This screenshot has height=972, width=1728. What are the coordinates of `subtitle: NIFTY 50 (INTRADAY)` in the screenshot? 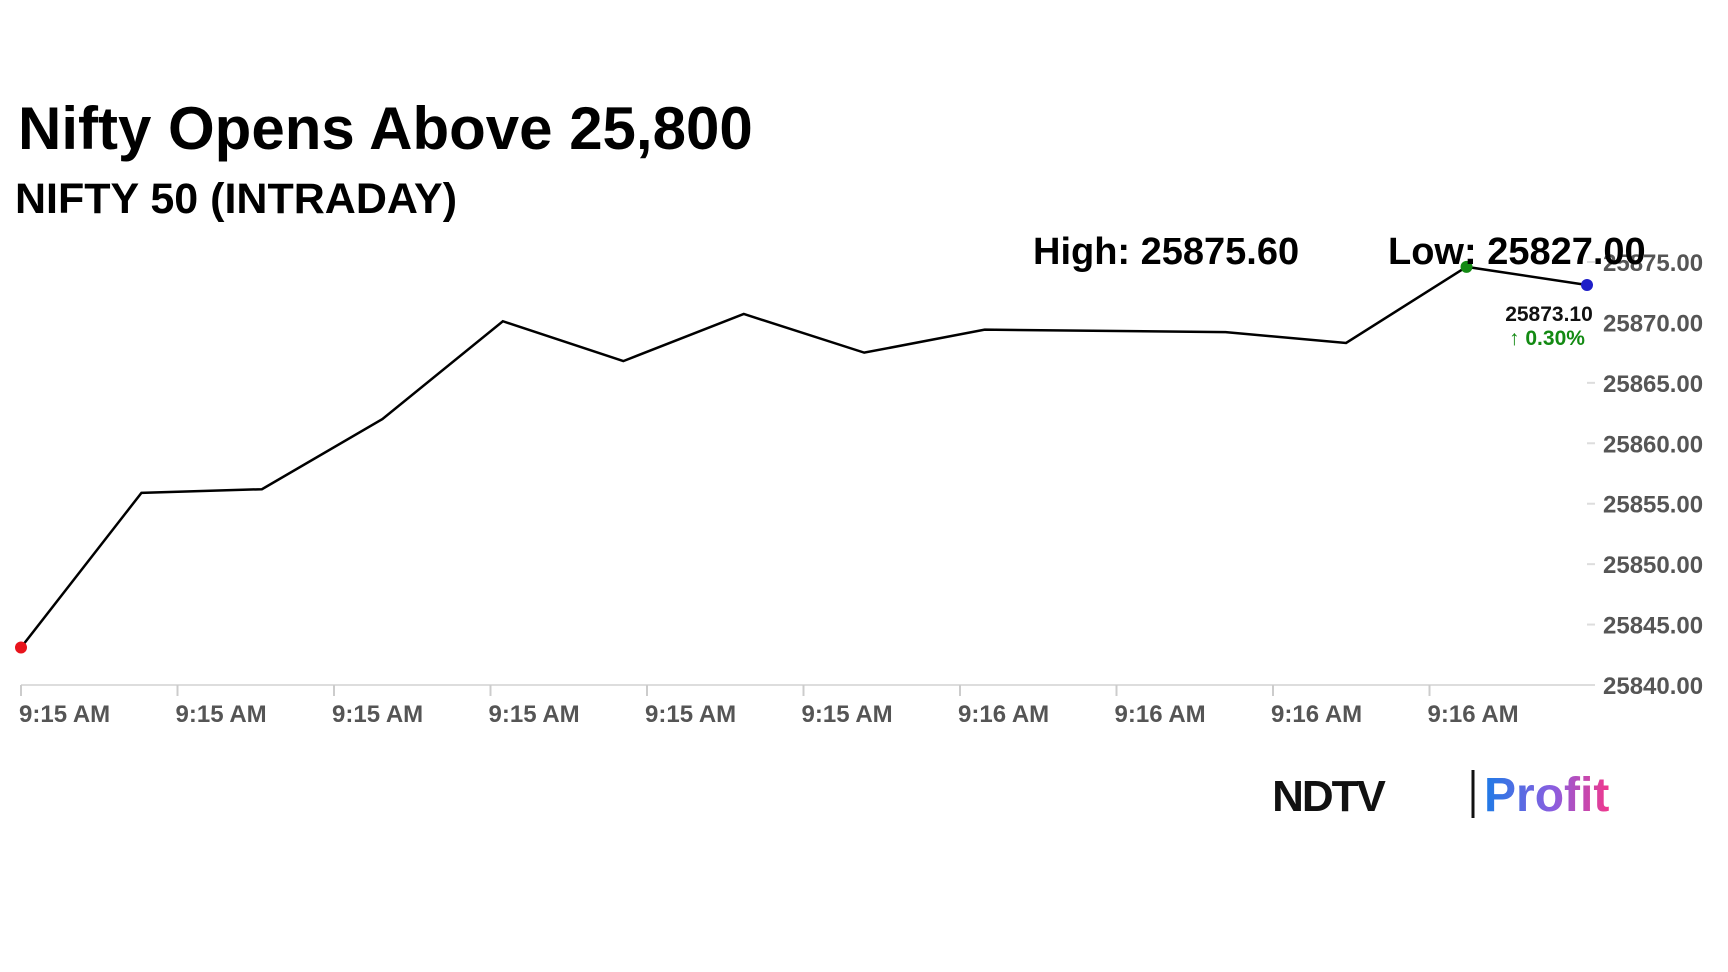 It's located at (236, 199).